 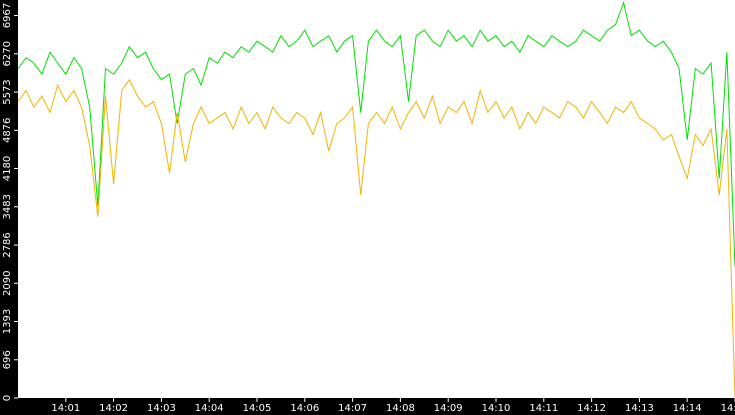 I want to click on x-tick-label: 14:14, so click(x=687, y=408).